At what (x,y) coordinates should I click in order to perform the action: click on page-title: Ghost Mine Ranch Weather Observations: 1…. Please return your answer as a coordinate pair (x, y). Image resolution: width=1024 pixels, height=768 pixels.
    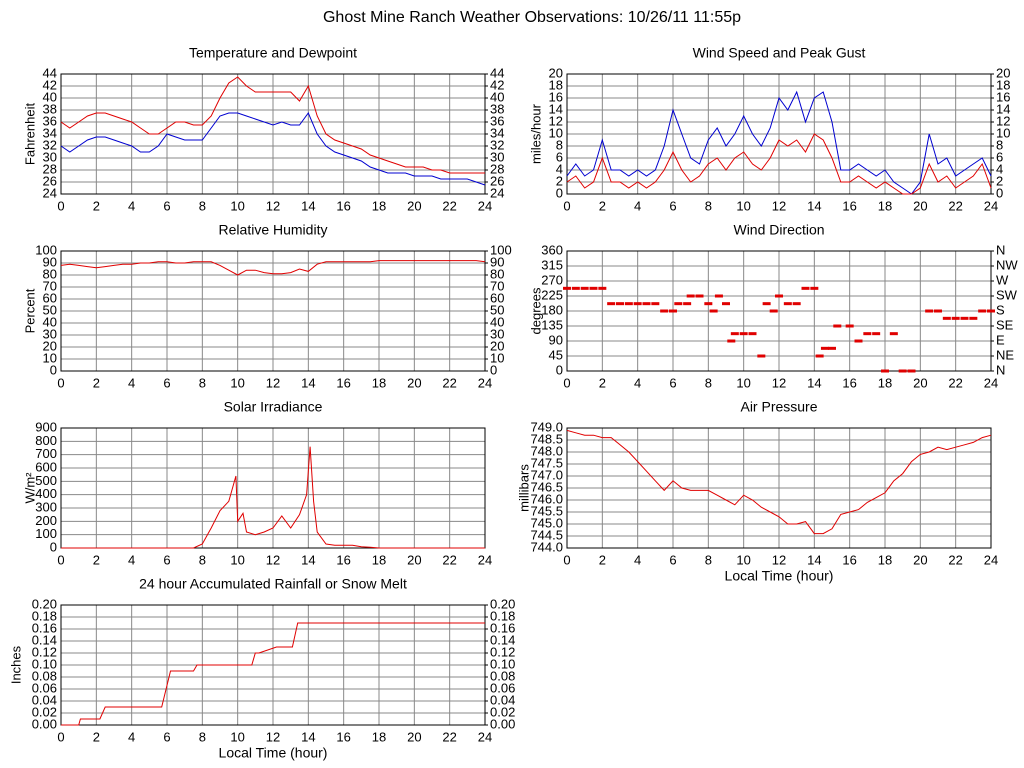
    Looking at the image, I should click on (532, 17).